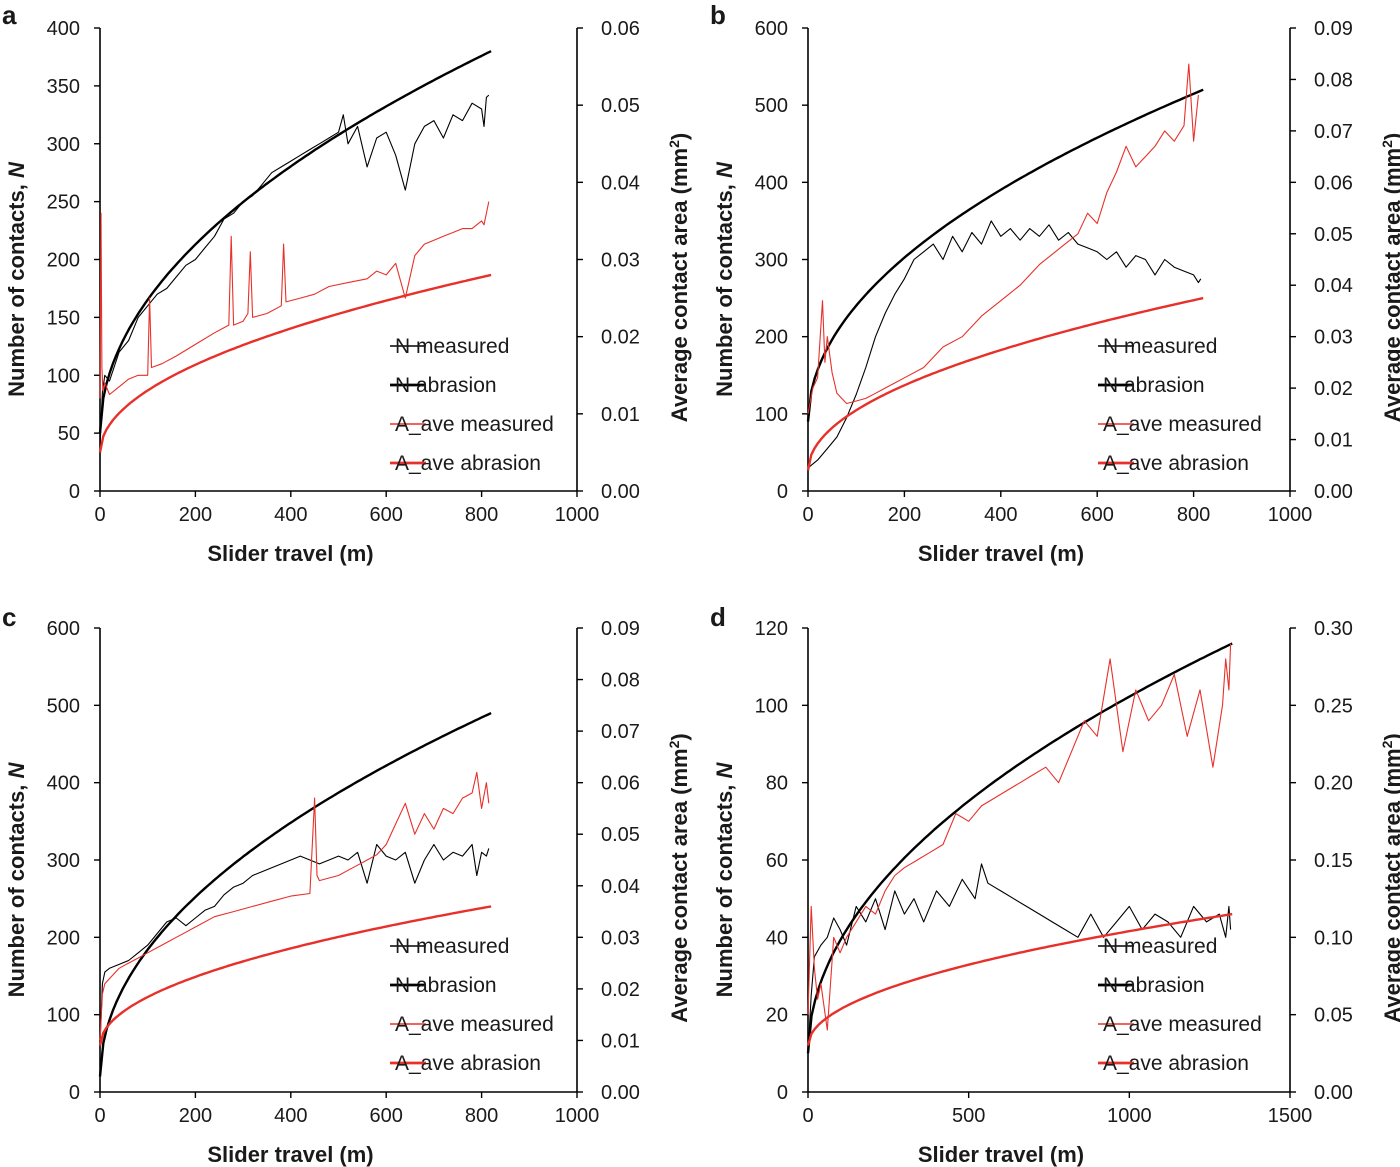  What do you see at coordinates (1387, 144) in the screenshot?
I see `y2-axis-title-sup: 2` at bounding box center [1387, 144].